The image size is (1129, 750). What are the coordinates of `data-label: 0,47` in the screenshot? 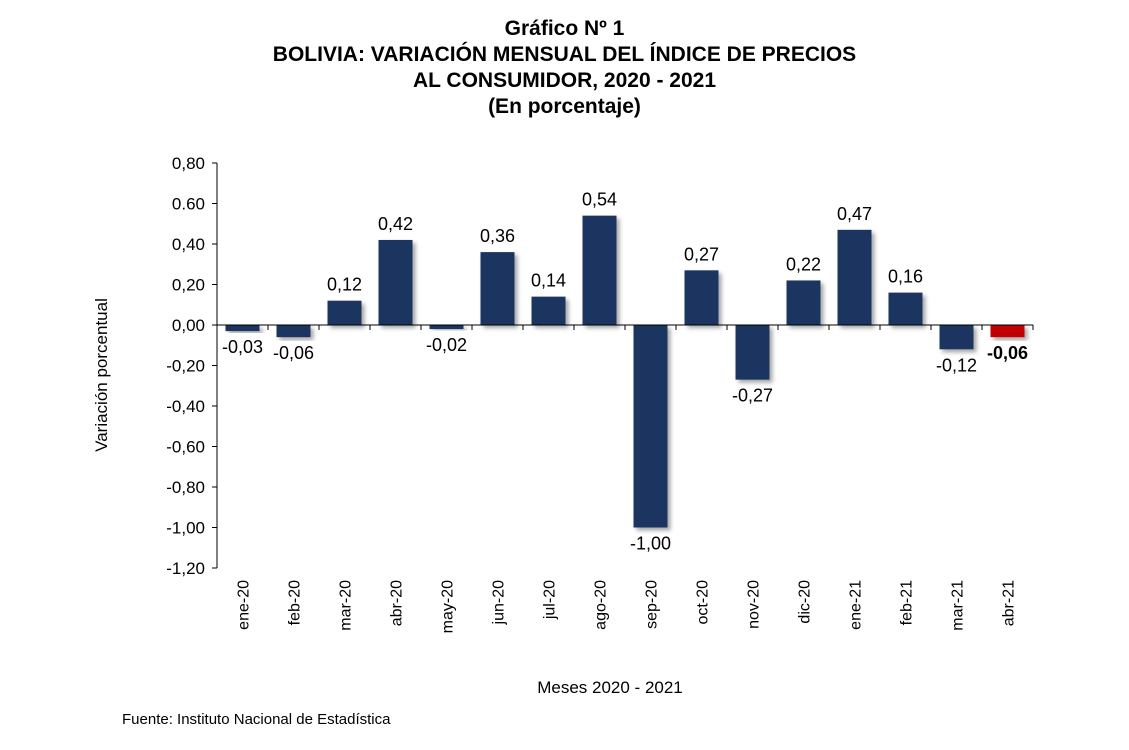 It's located at (854, 214).